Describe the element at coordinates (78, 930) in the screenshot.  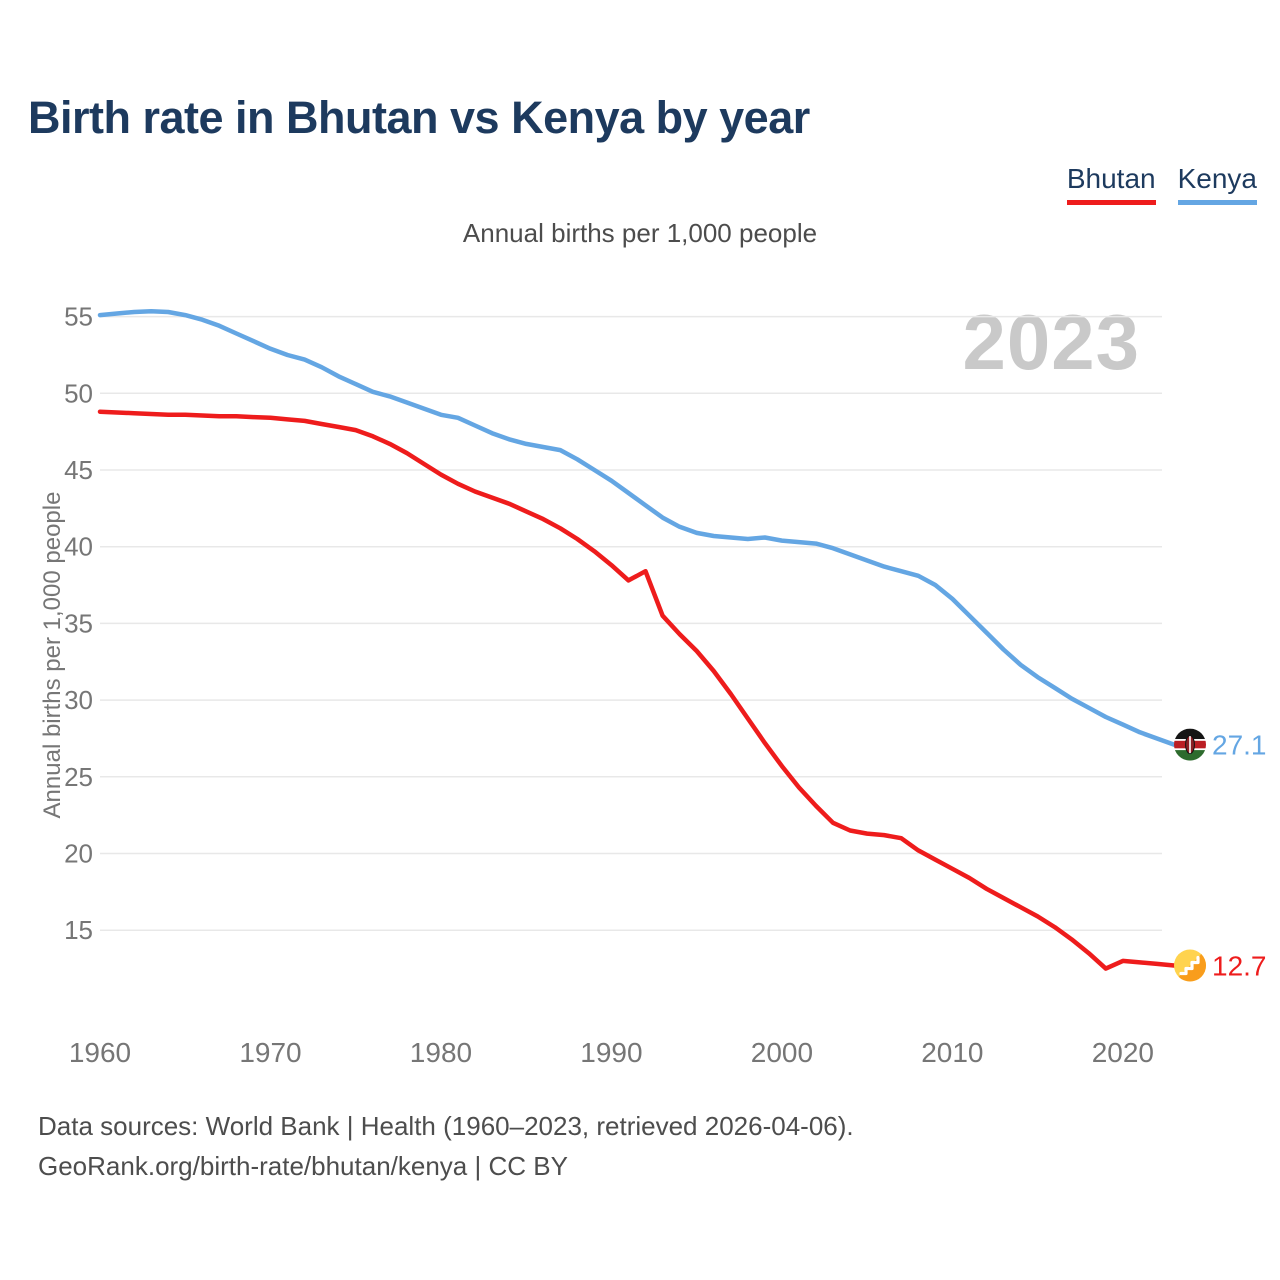
I see `y-tick-label-15: 15` at that location.